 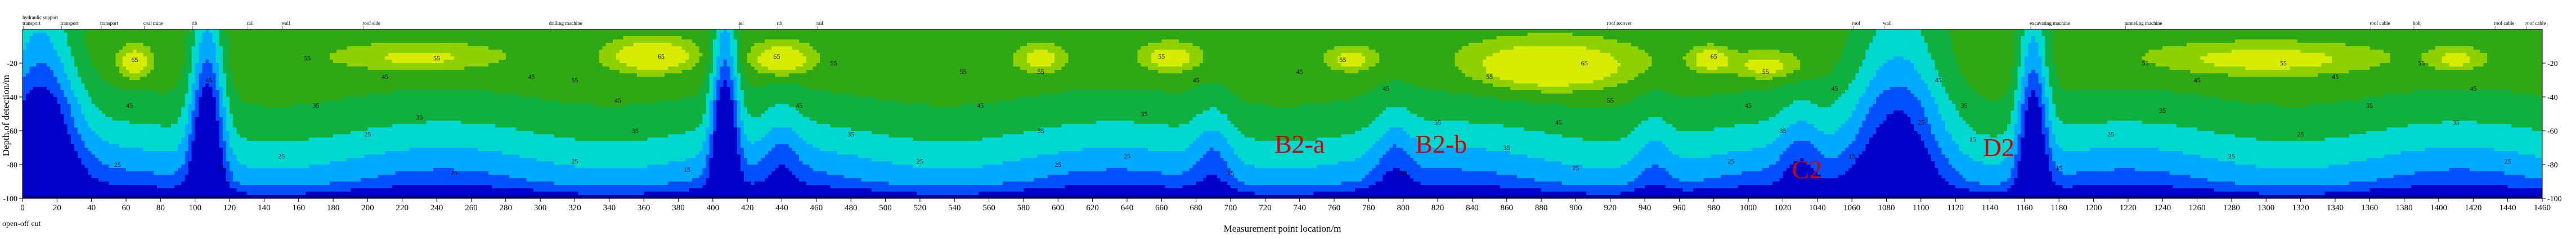 What do you see at coordinates (819, 23) in the screenshot?
I see `top-annotation: rail` at bounding box center [819, 23].